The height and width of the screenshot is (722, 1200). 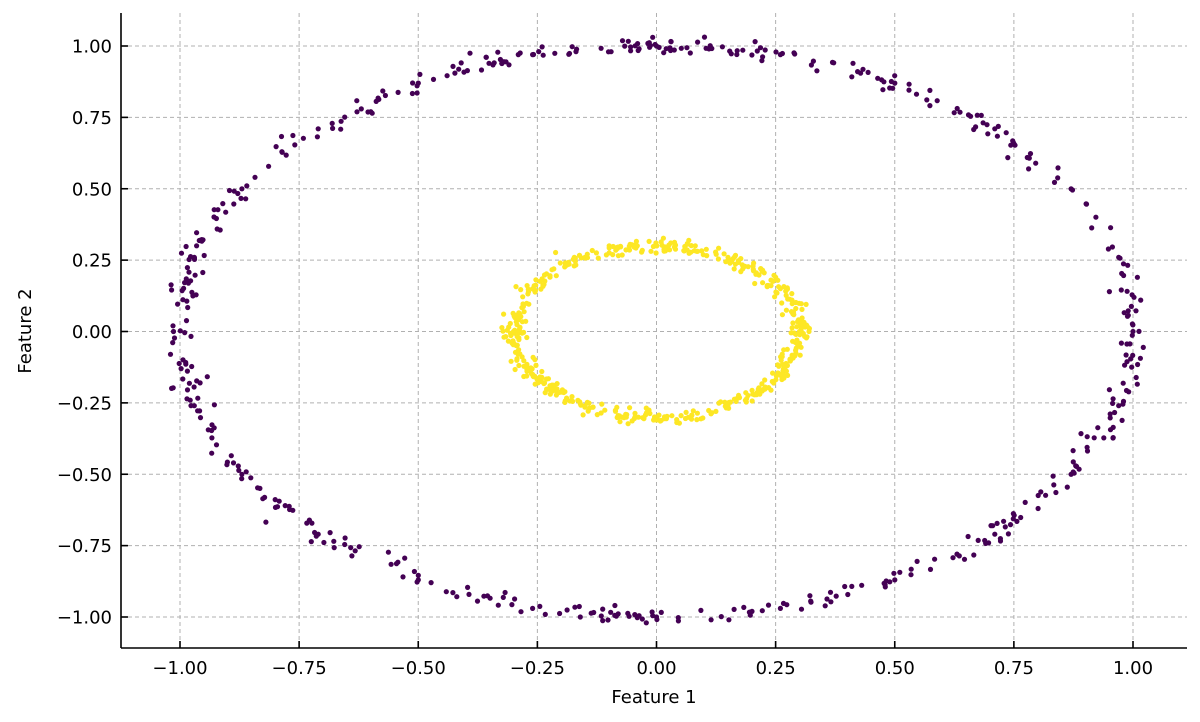 What do you see at coordinates (92, 332) in the screenshot?
I see `y-tick-label: 0.00` at bounding box center [92, 332].